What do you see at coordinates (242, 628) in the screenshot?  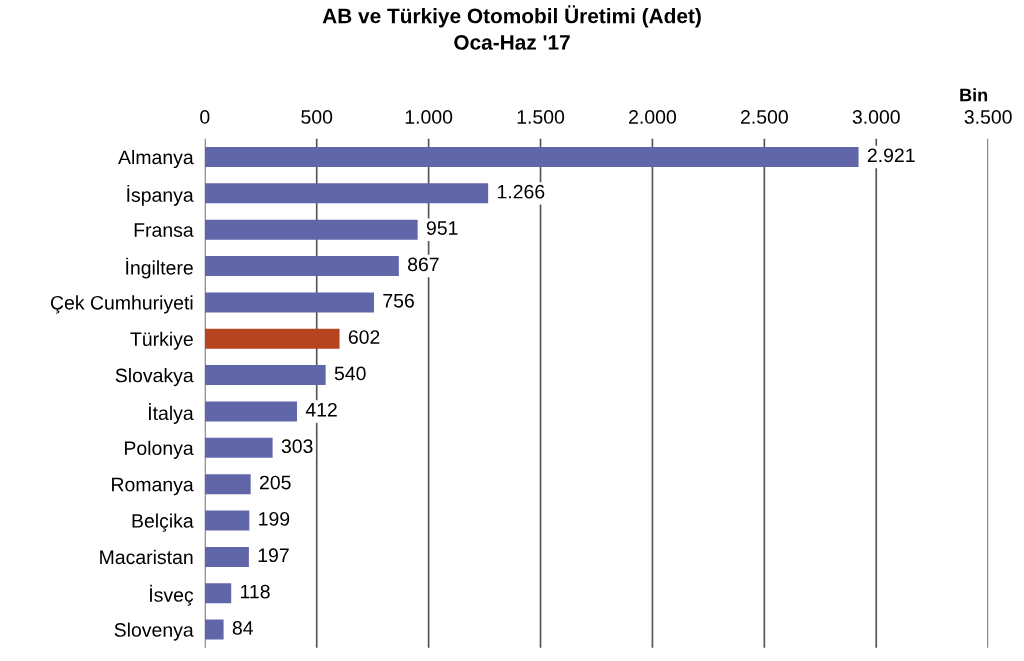 I see `data-label: 84` at bounding box center [242, 628].